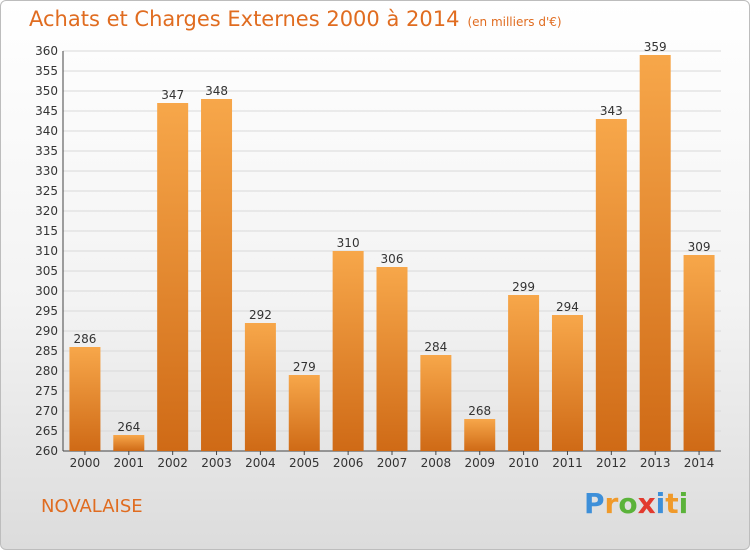 The image size is (750, 550). What do you see at coordinates (523, 463) in the screenshot?
I see `x-tick-label: 2010` at bounding box center [523, 463].